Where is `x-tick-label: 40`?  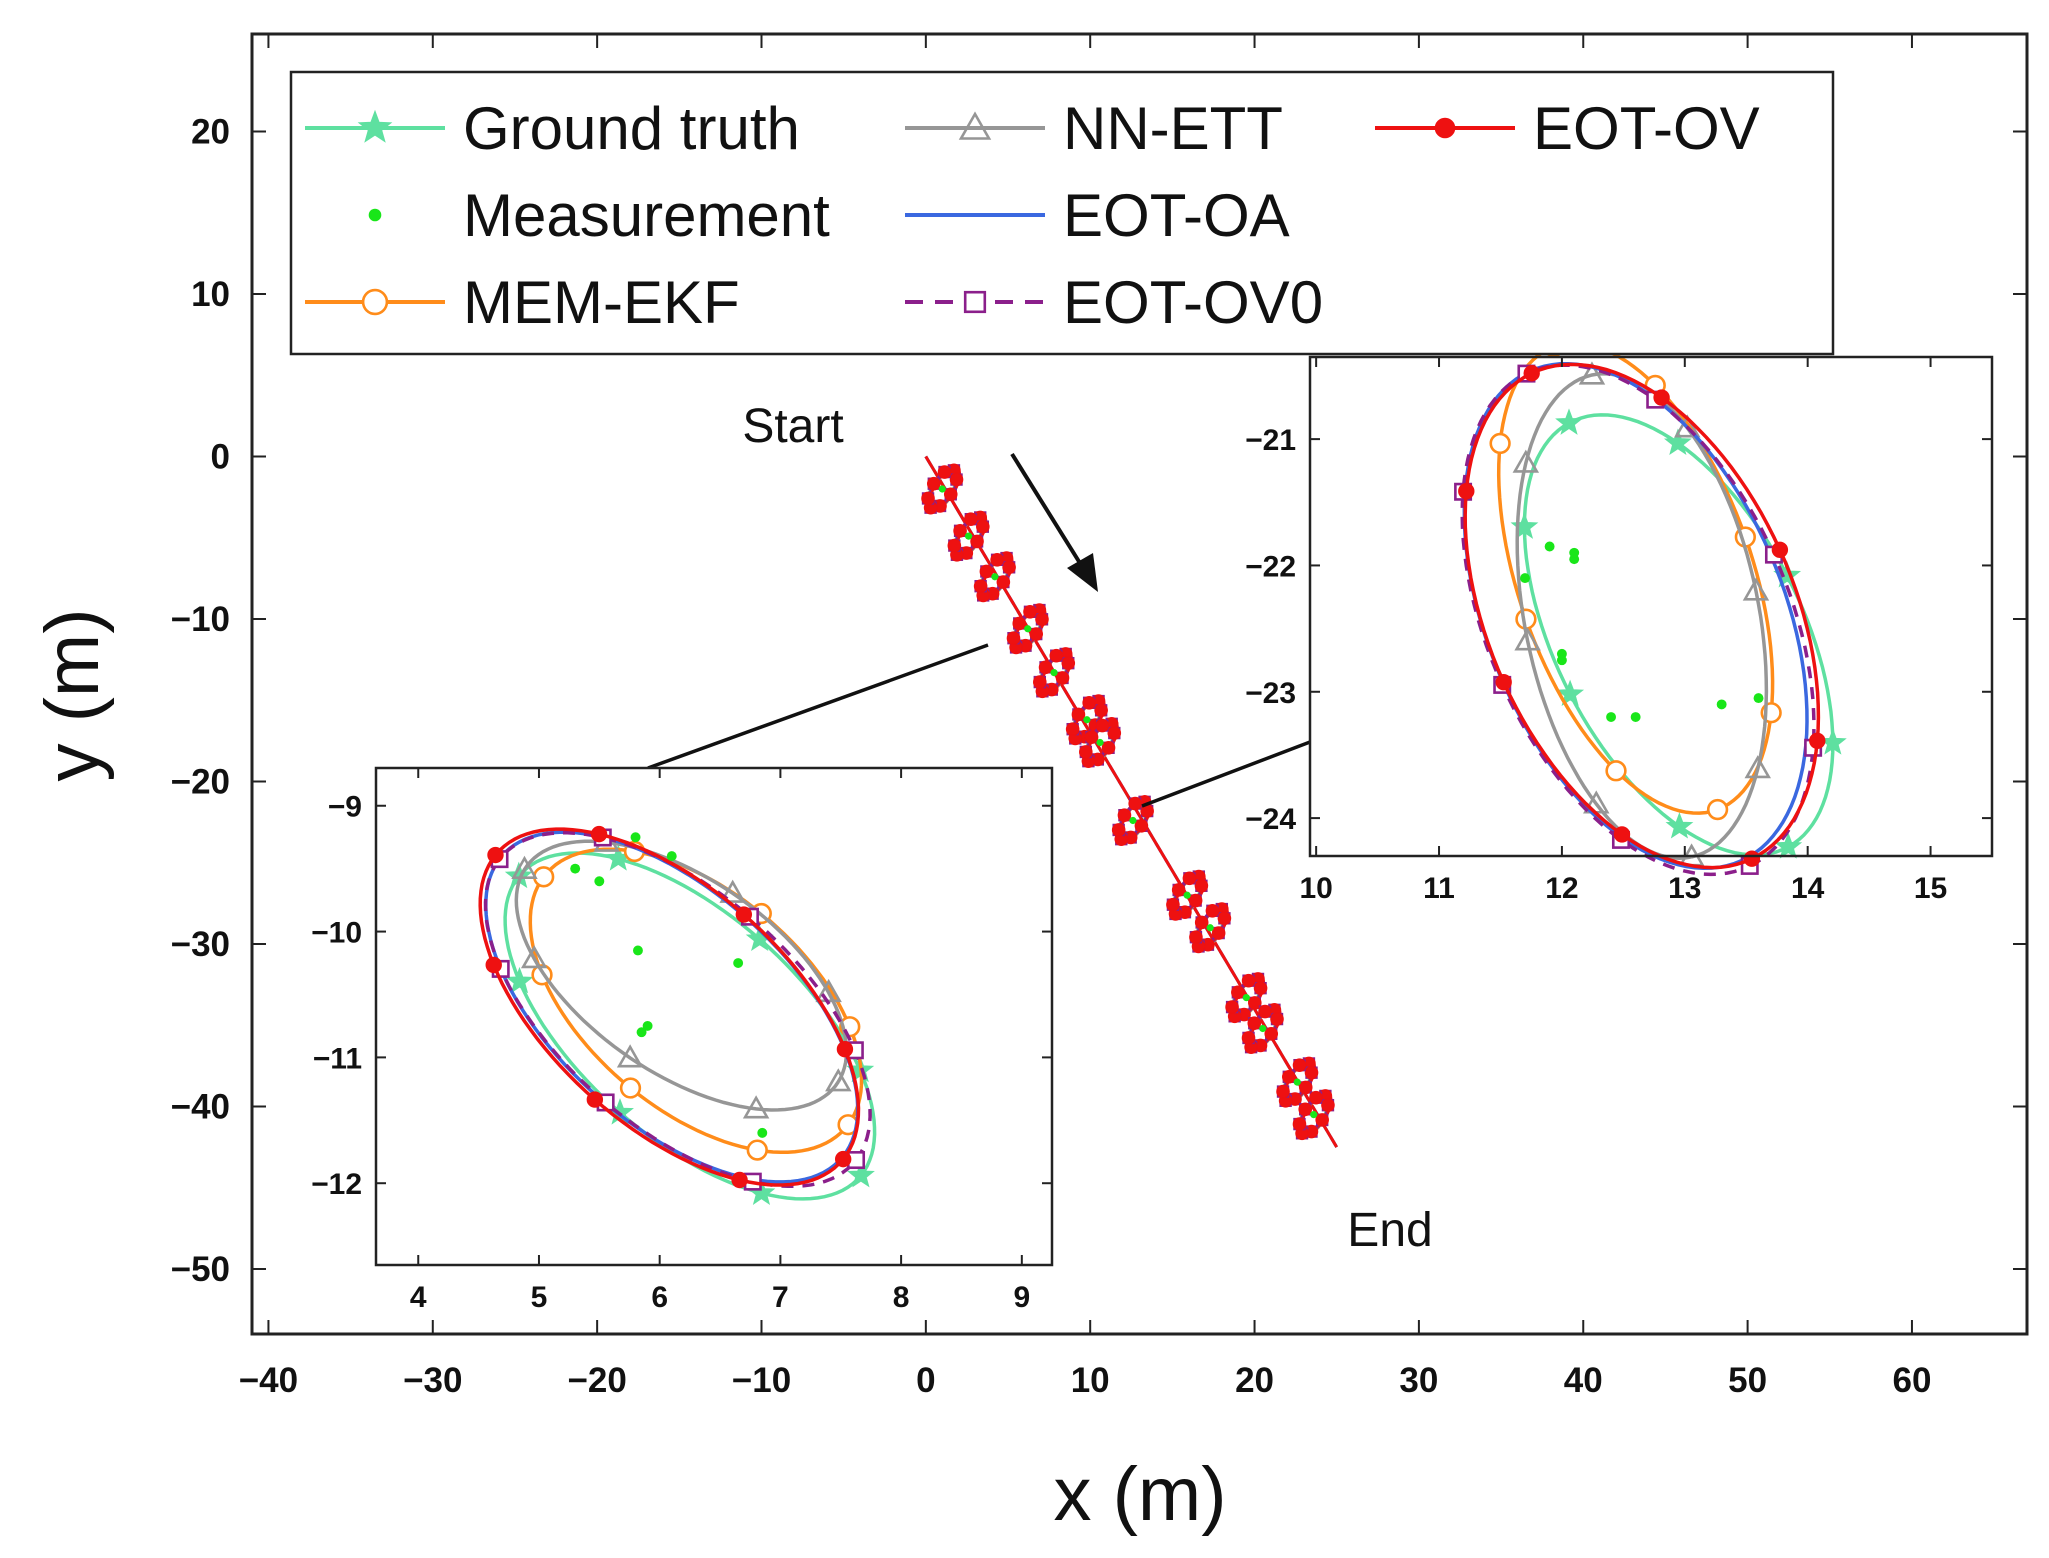
x-tick-label: 40 is located at coordinates (1583, 1380).